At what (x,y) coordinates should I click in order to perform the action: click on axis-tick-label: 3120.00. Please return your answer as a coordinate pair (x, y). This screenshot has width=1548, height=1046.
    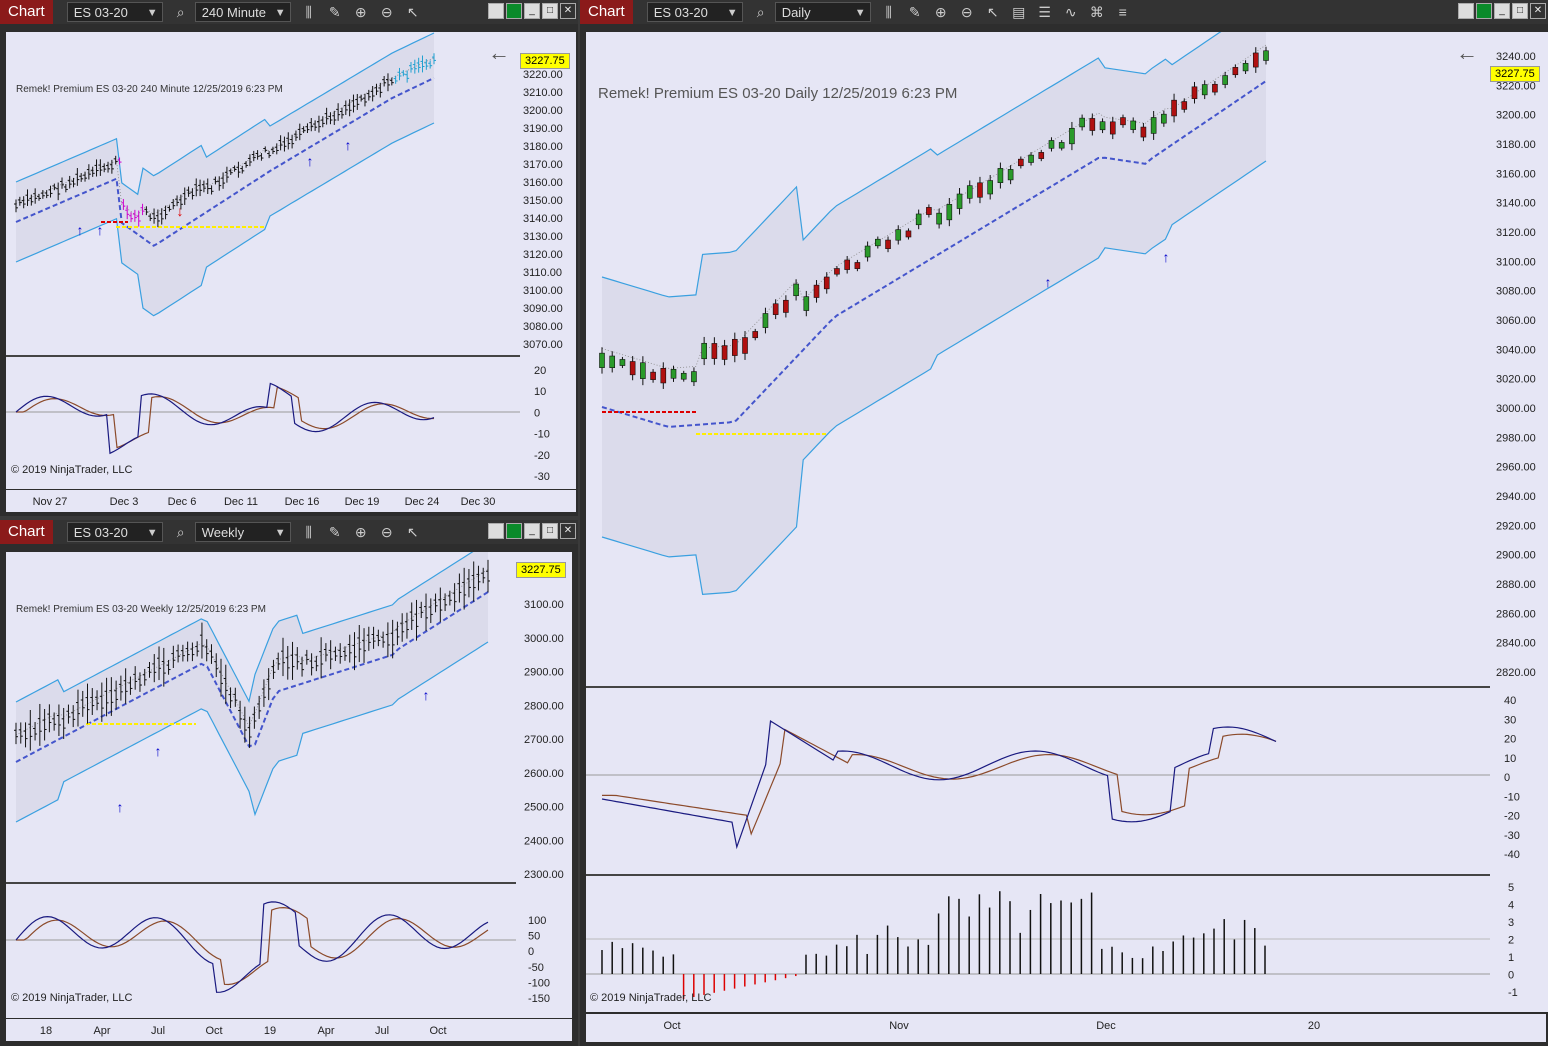
    Looking at the image, I should click on (1516, 233).